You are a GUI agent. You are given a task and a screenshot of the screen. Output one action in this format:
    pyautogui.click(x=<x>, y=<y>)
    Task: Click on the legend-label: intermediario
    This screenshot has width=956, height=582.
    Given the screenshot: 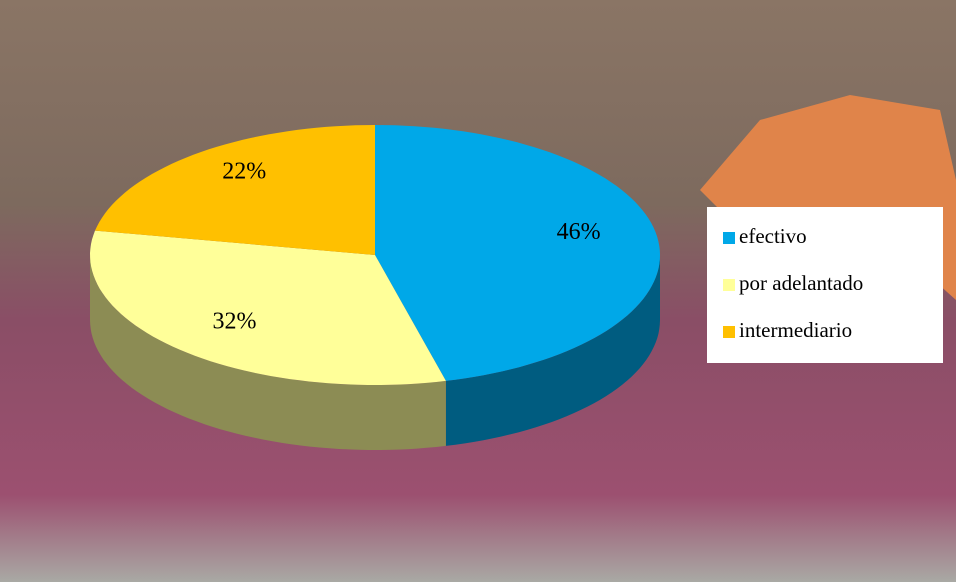 What is the action you would take?
    pyautogui.click(x=795, y=330)
    